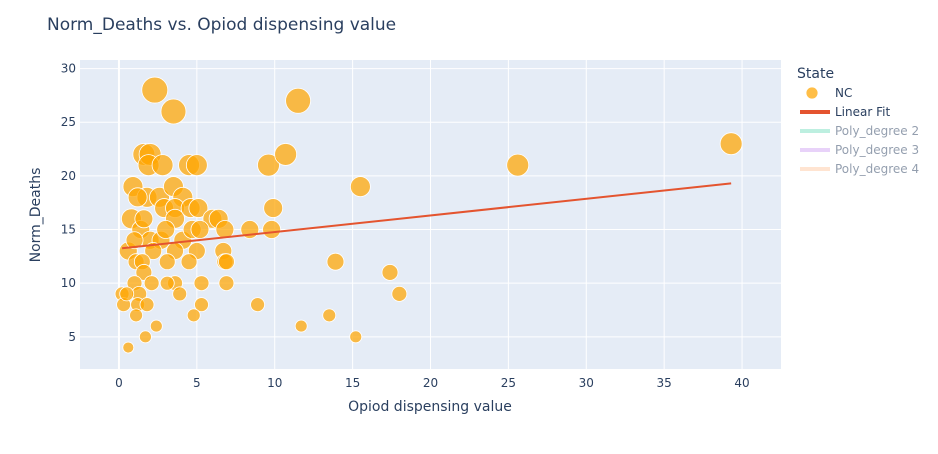 This screenshot has width=938, height=454. Describe the element at coordinates (586, 383) in the screenshot. I see `x-tick-label: 30` at that location.